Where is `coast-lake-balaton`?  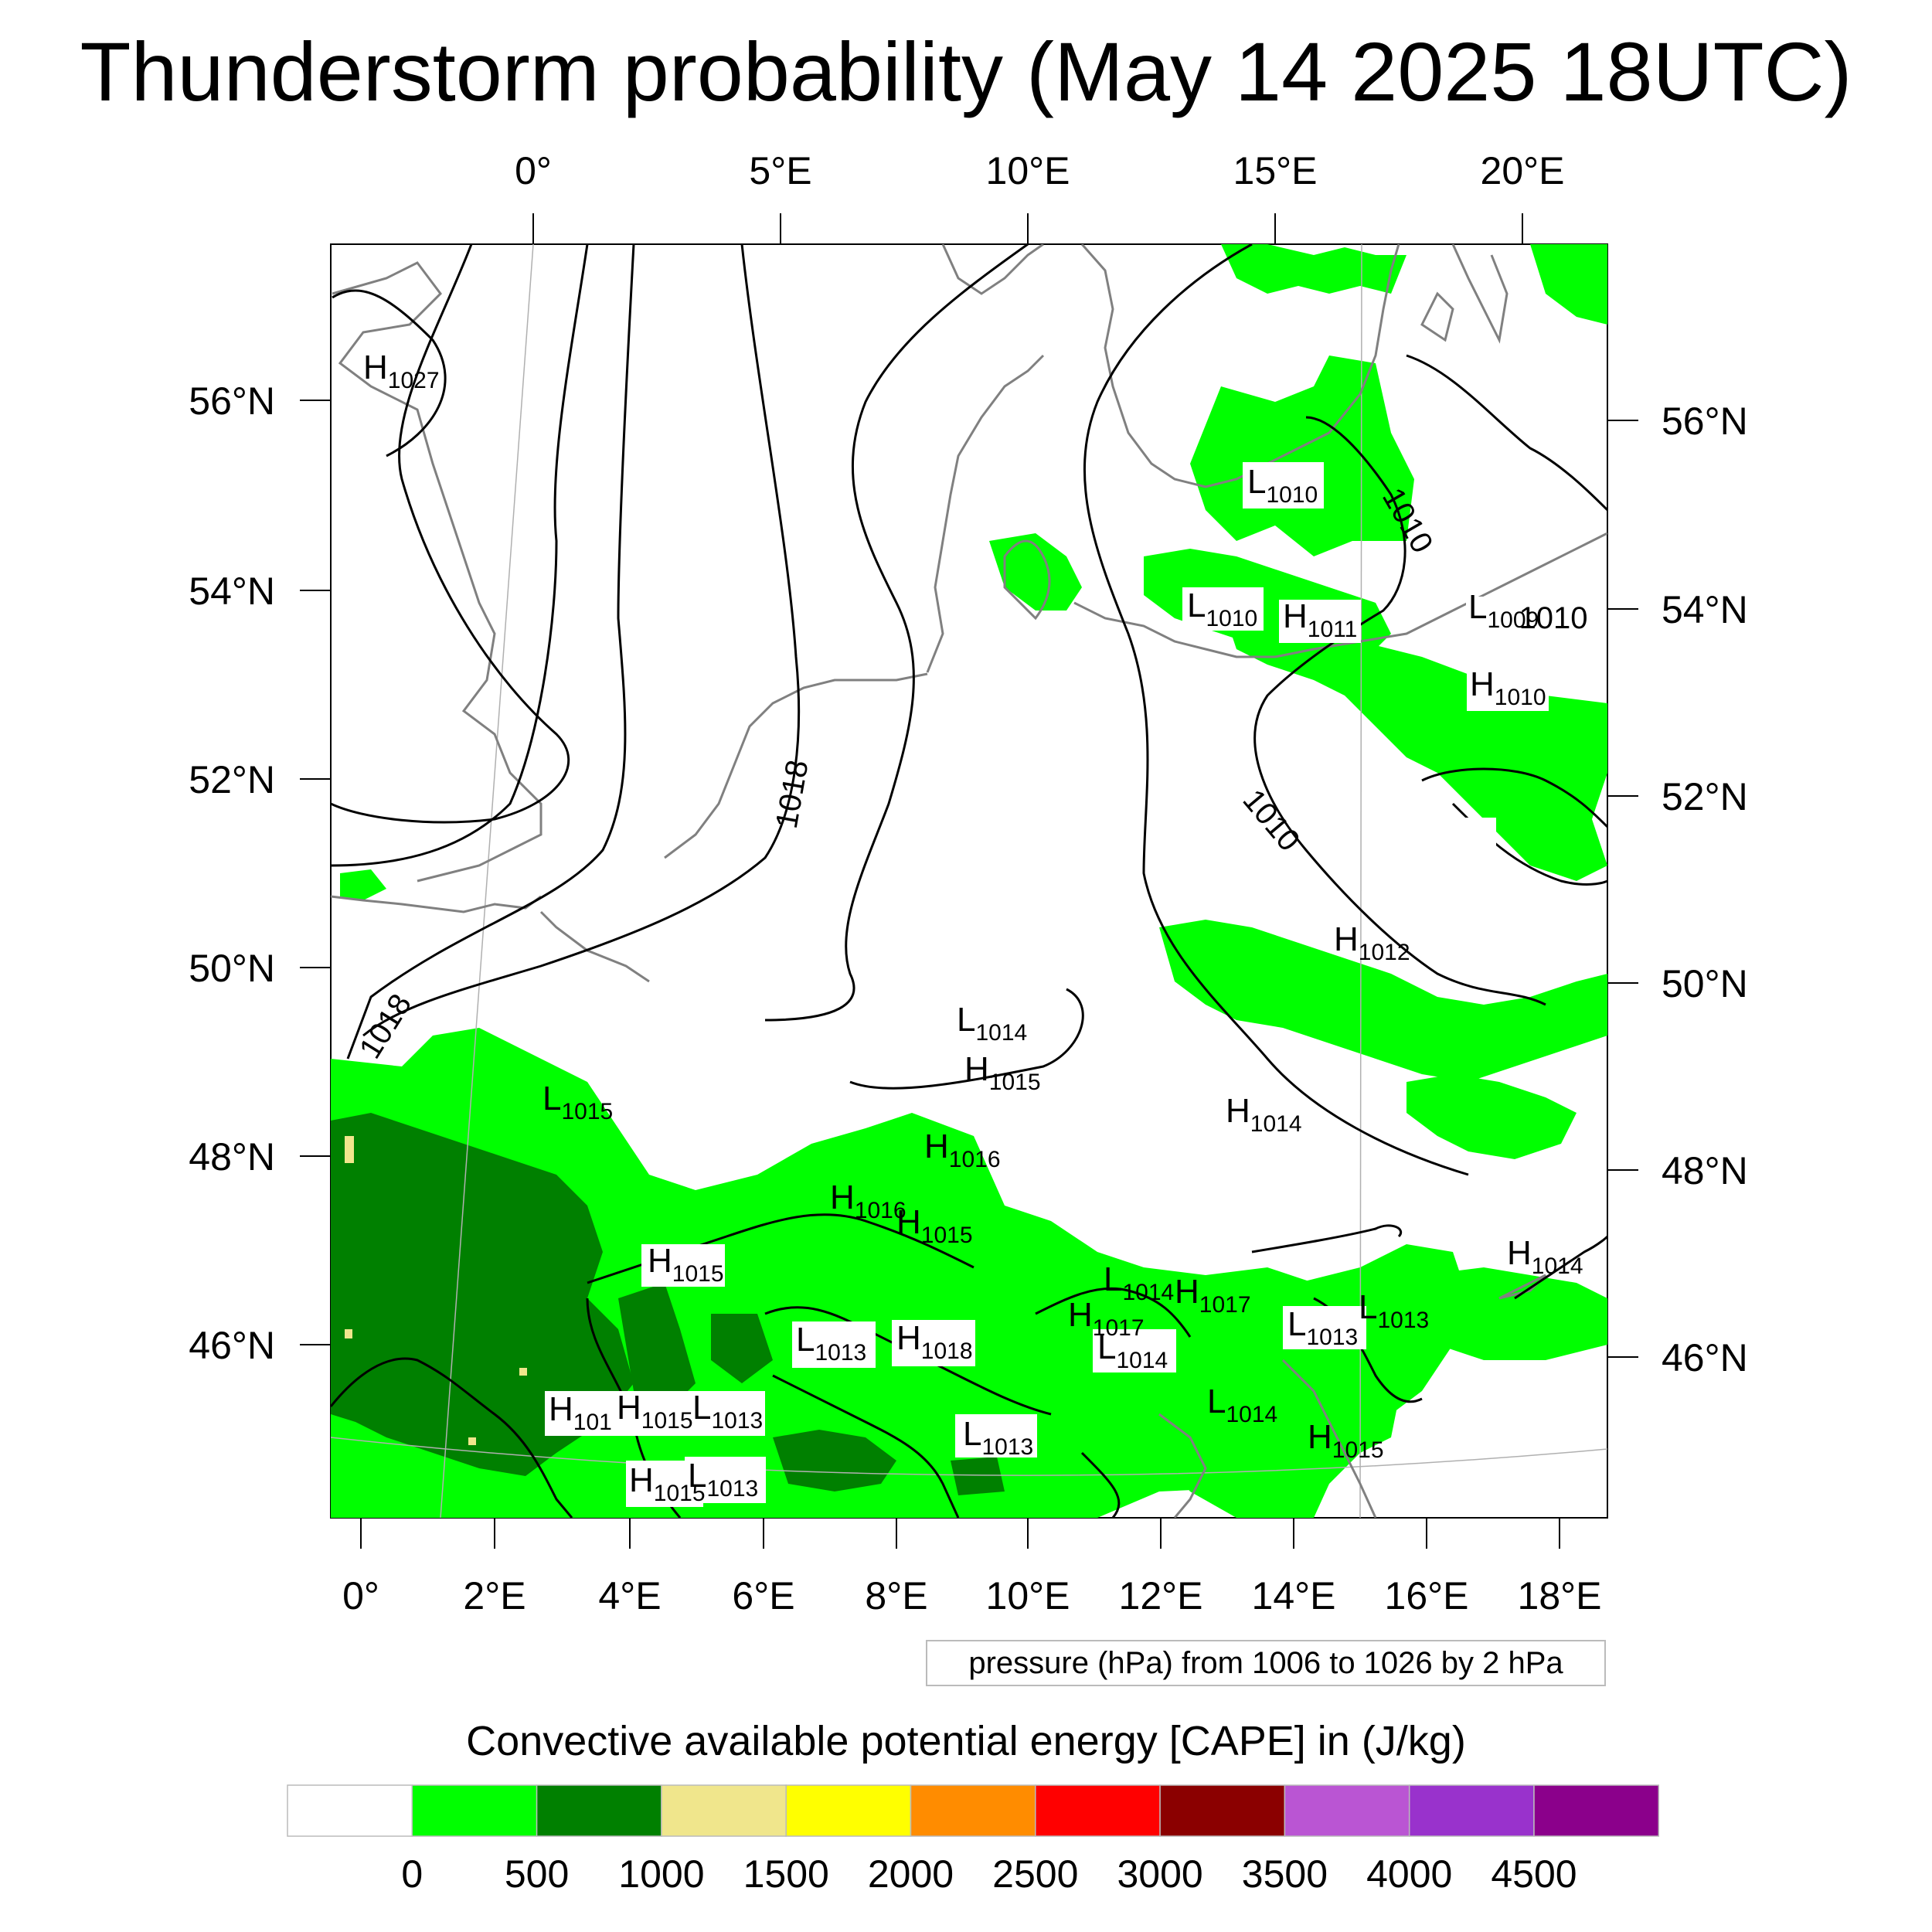
coast-lake-balaton is located at coordinates (1523, 1287).